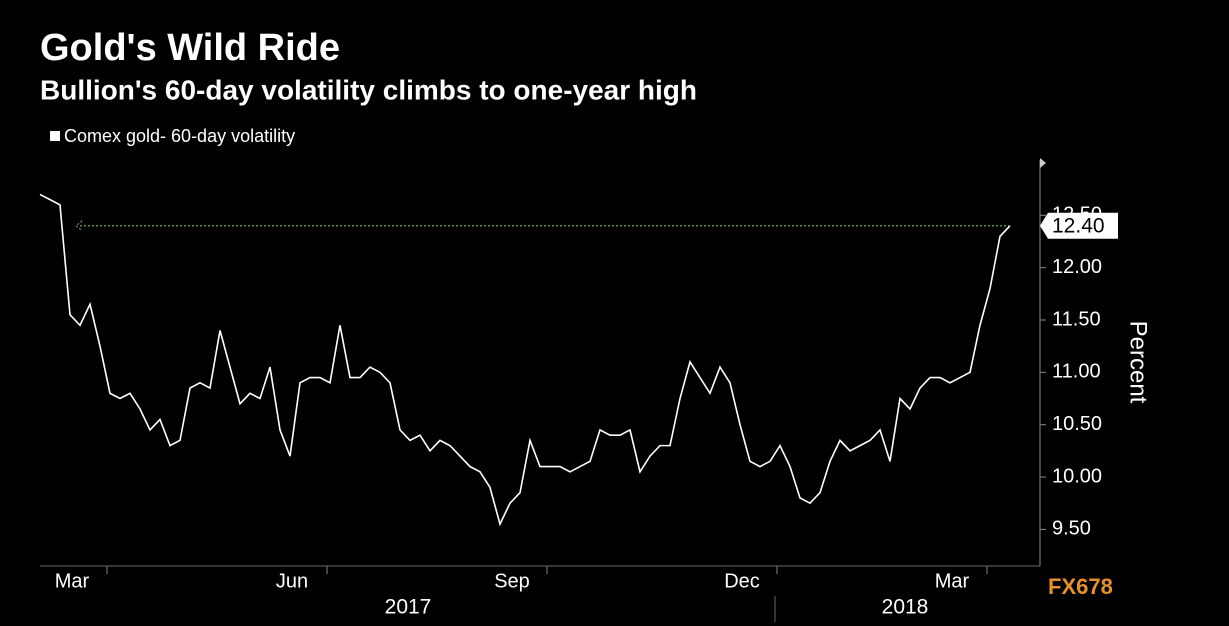  I want to click on x-tick-label: Jun, so click(292, 581).